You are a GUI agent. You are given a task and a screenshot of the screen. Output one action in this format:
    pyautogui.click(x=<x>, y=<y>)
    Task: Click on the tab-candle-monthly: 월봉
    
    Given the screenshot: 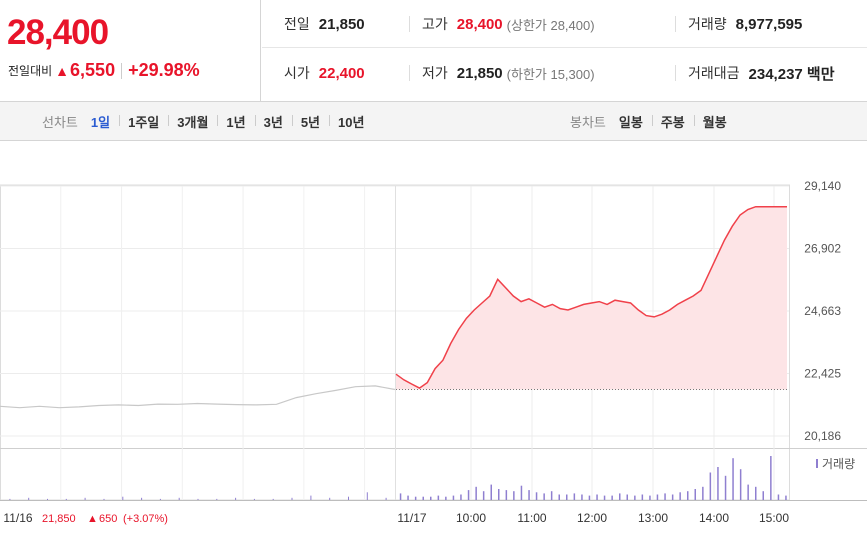 What is the action you would take?
    pyautogui.click(x=714, y=121)
    